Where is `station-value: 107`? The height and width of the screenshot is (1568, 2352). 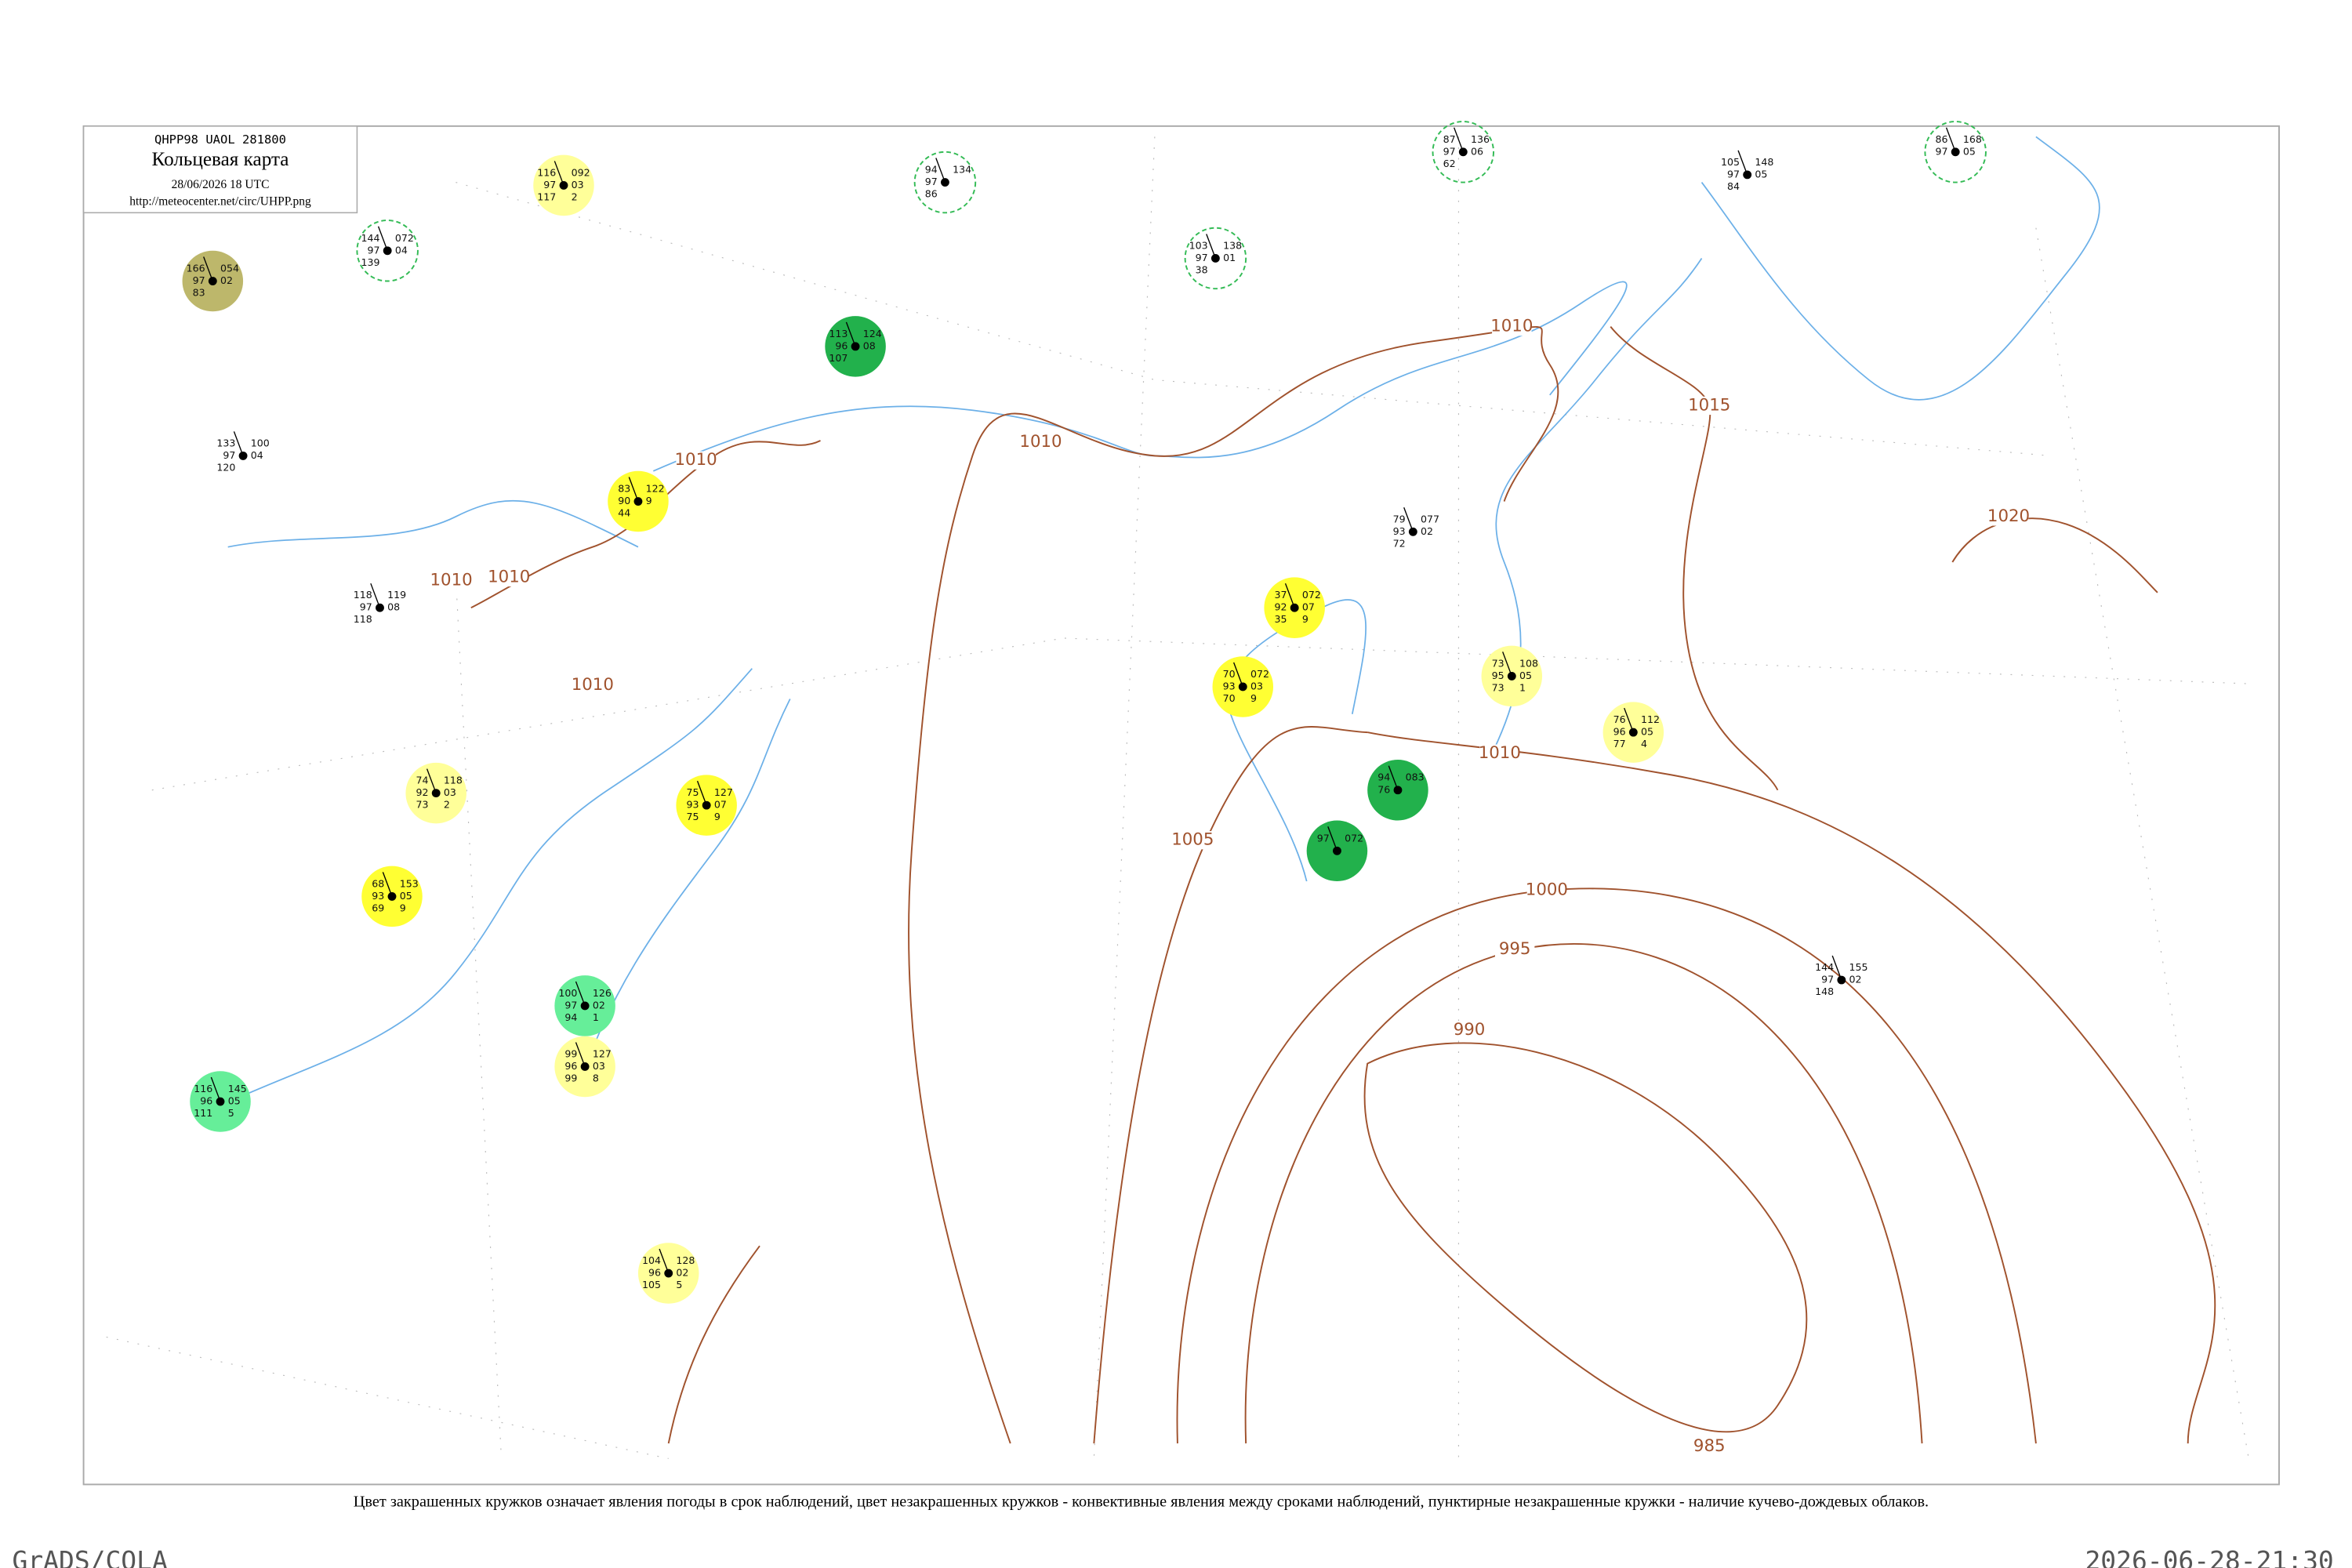
station-value: 107 is located at coordinates (838, 358).